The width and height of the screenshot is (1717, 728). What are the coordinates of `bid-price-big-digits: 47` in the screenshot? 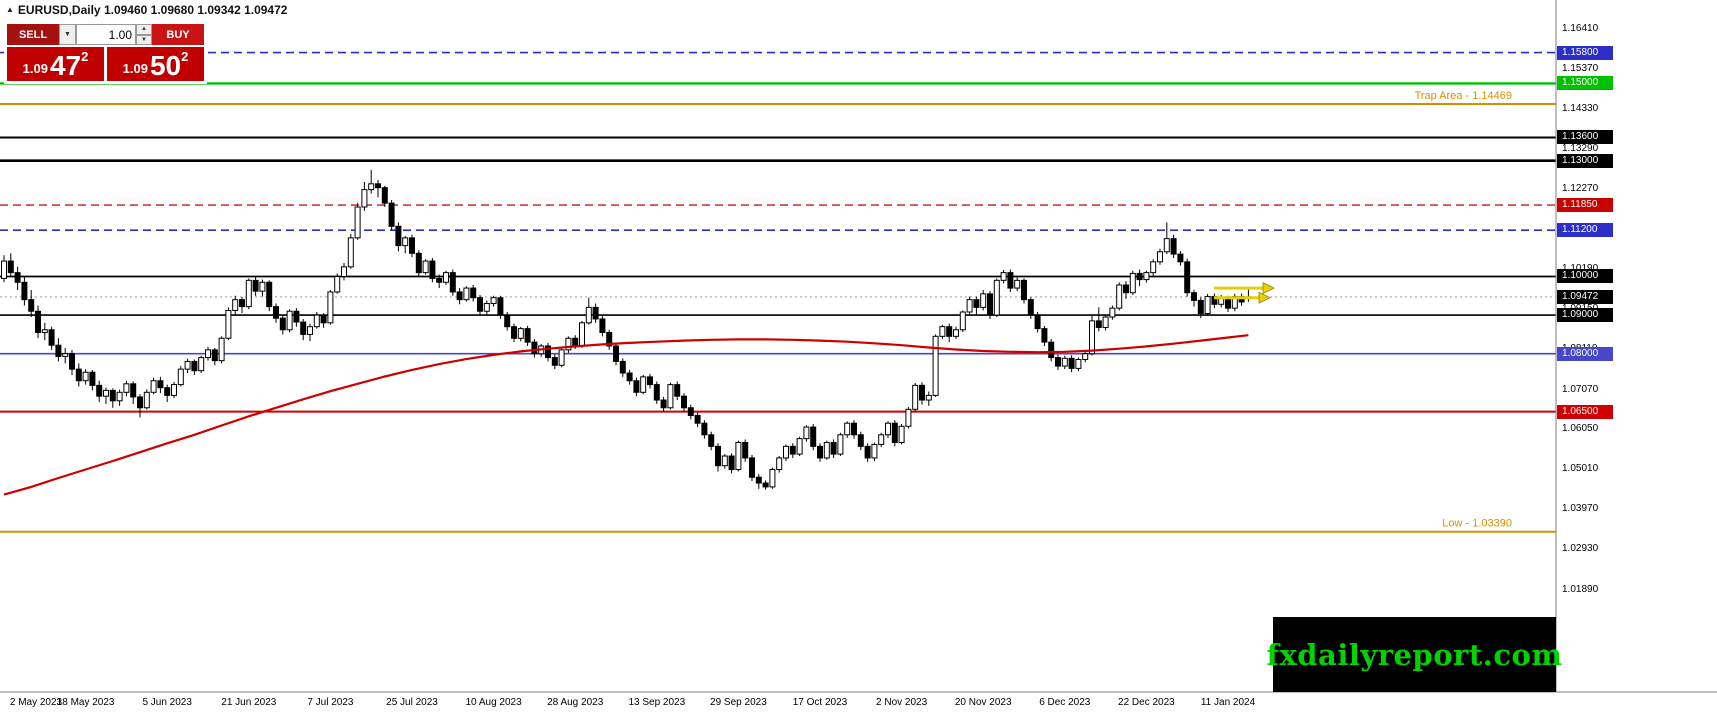 It's located at (65, 66).